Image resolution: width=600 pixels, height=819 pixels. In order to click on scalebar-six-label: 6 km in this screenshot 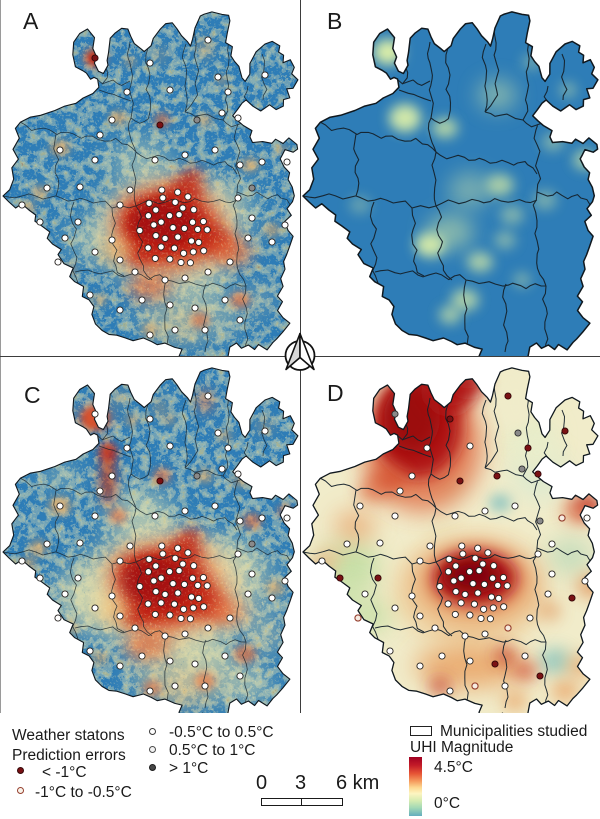, I will do `click(358, 783)`.